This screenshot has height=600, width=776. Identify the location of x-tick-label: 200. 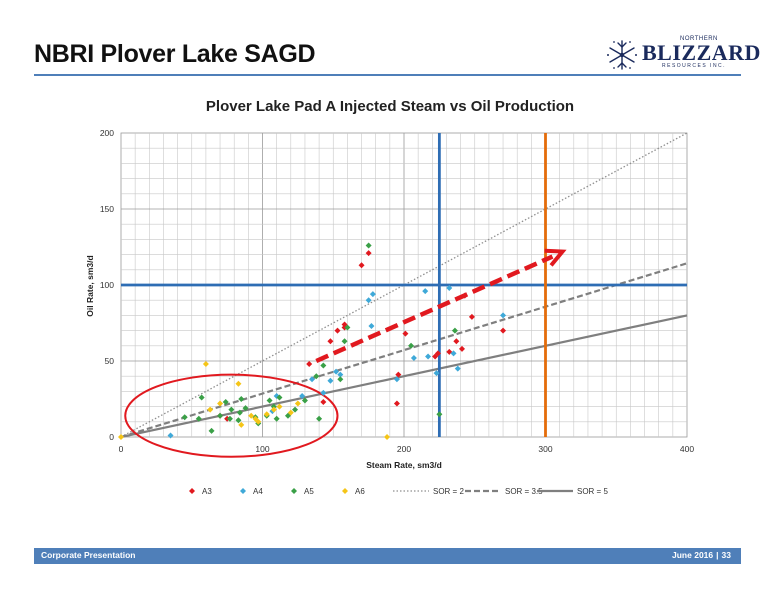
(404, 449).